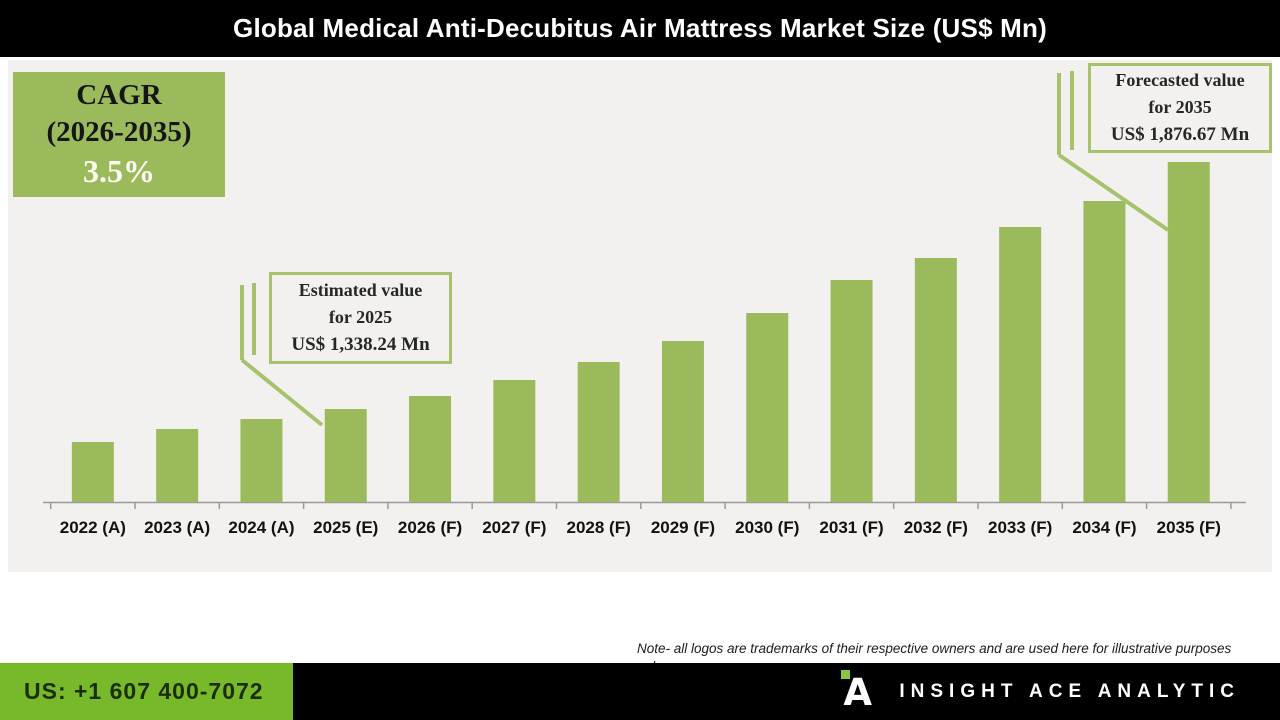 The image size is (1280, 720). Describe the element at coordinates (261, 527) in the screenshot. I see `x-axis-label: 2024 (A)` at that location.